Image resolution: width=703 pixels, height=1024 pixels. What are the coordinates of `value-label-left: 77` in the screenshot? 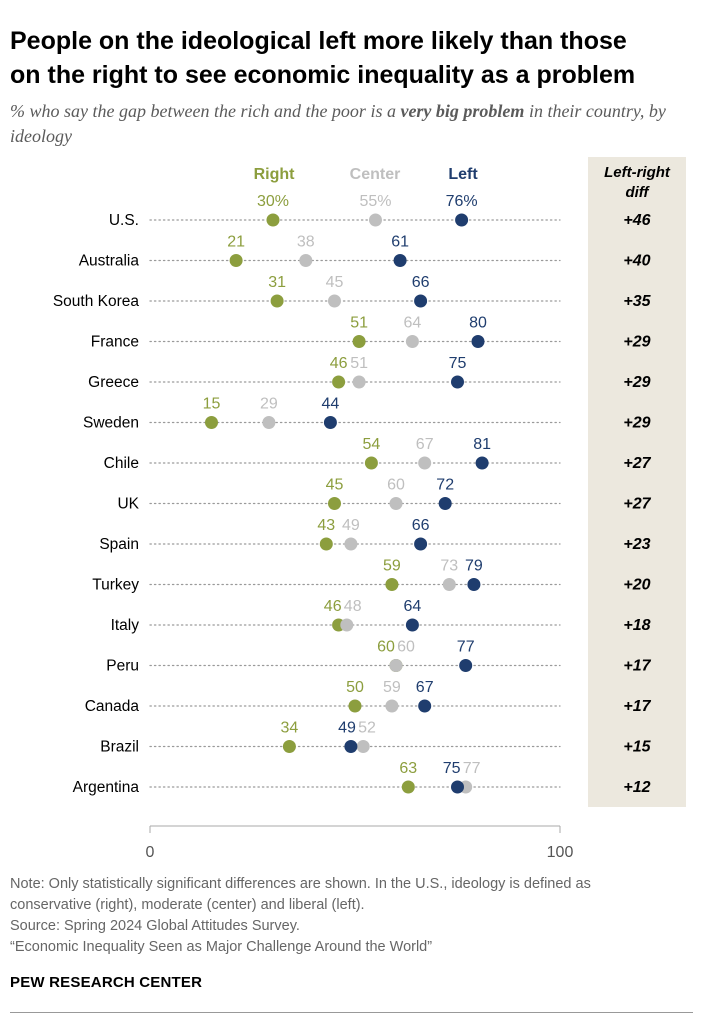 It's located at (466, 647).